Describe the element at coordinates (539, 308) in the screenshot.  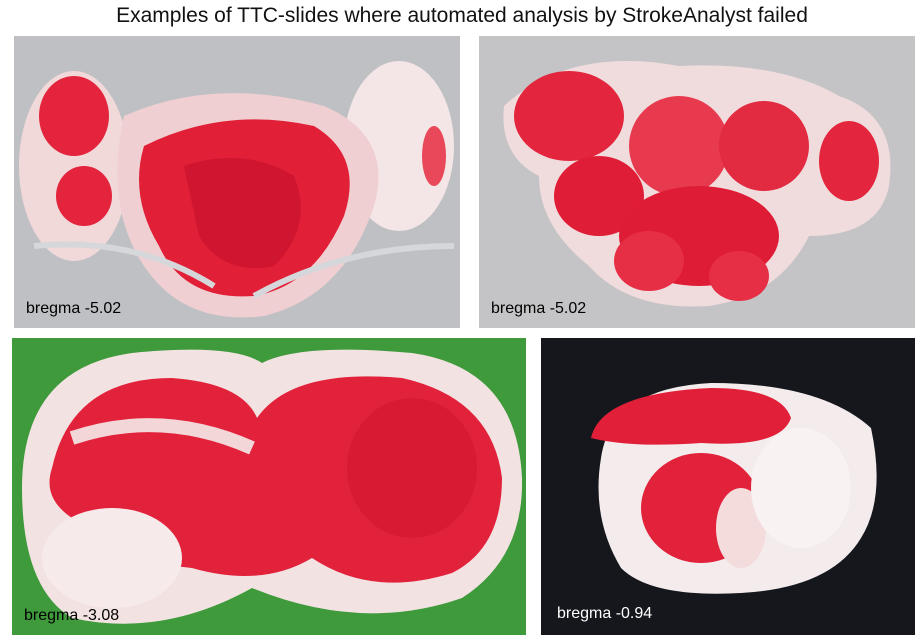
I see `bregma-label-2: bregma -5.02` at that location.